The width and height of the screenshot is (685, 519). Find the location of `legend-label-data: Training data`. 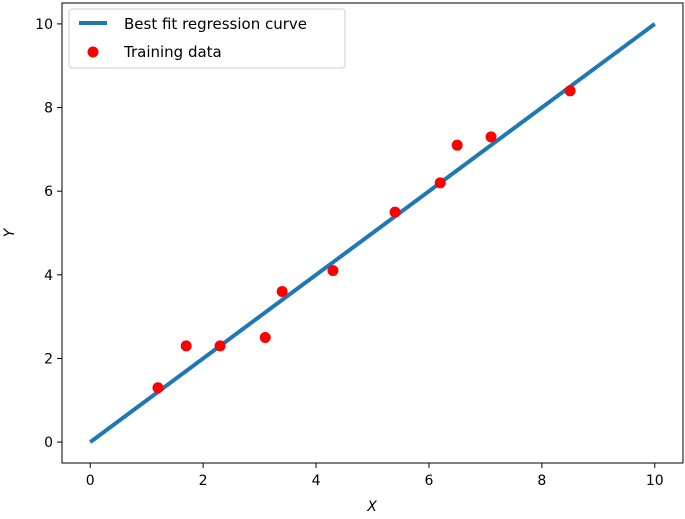

legend-label-data: Training data is located at coordinates (172, 52).